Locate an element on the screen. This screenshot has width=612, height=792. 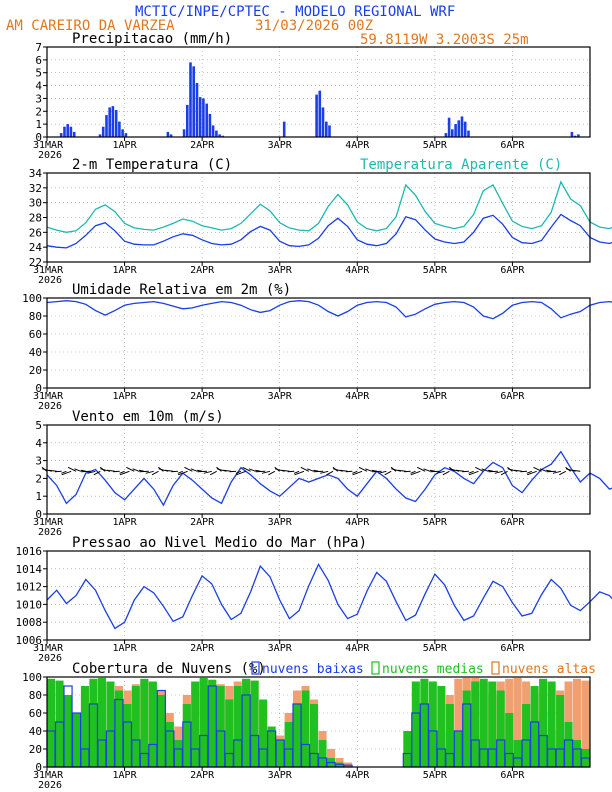
main-title: MCTIC/INPE/CPTEC - MODELO REGIONAL WRF is located at coordinates (295, 12).